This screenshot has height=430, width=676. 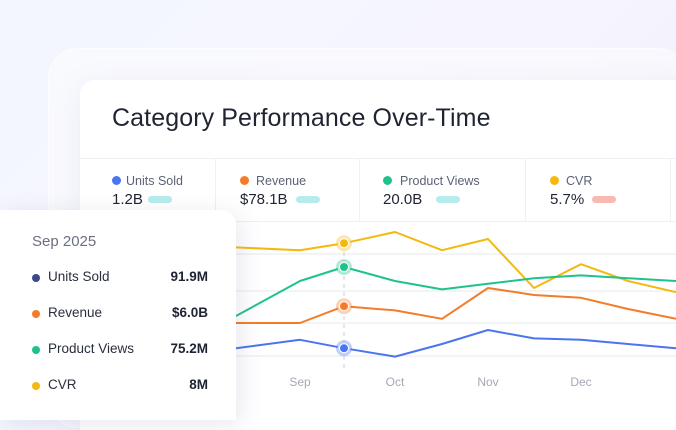 What do you see at coordinates (580, 382) in the screenshot?
I see `x-tick-label: Dec` at bounding box center [580, 382].